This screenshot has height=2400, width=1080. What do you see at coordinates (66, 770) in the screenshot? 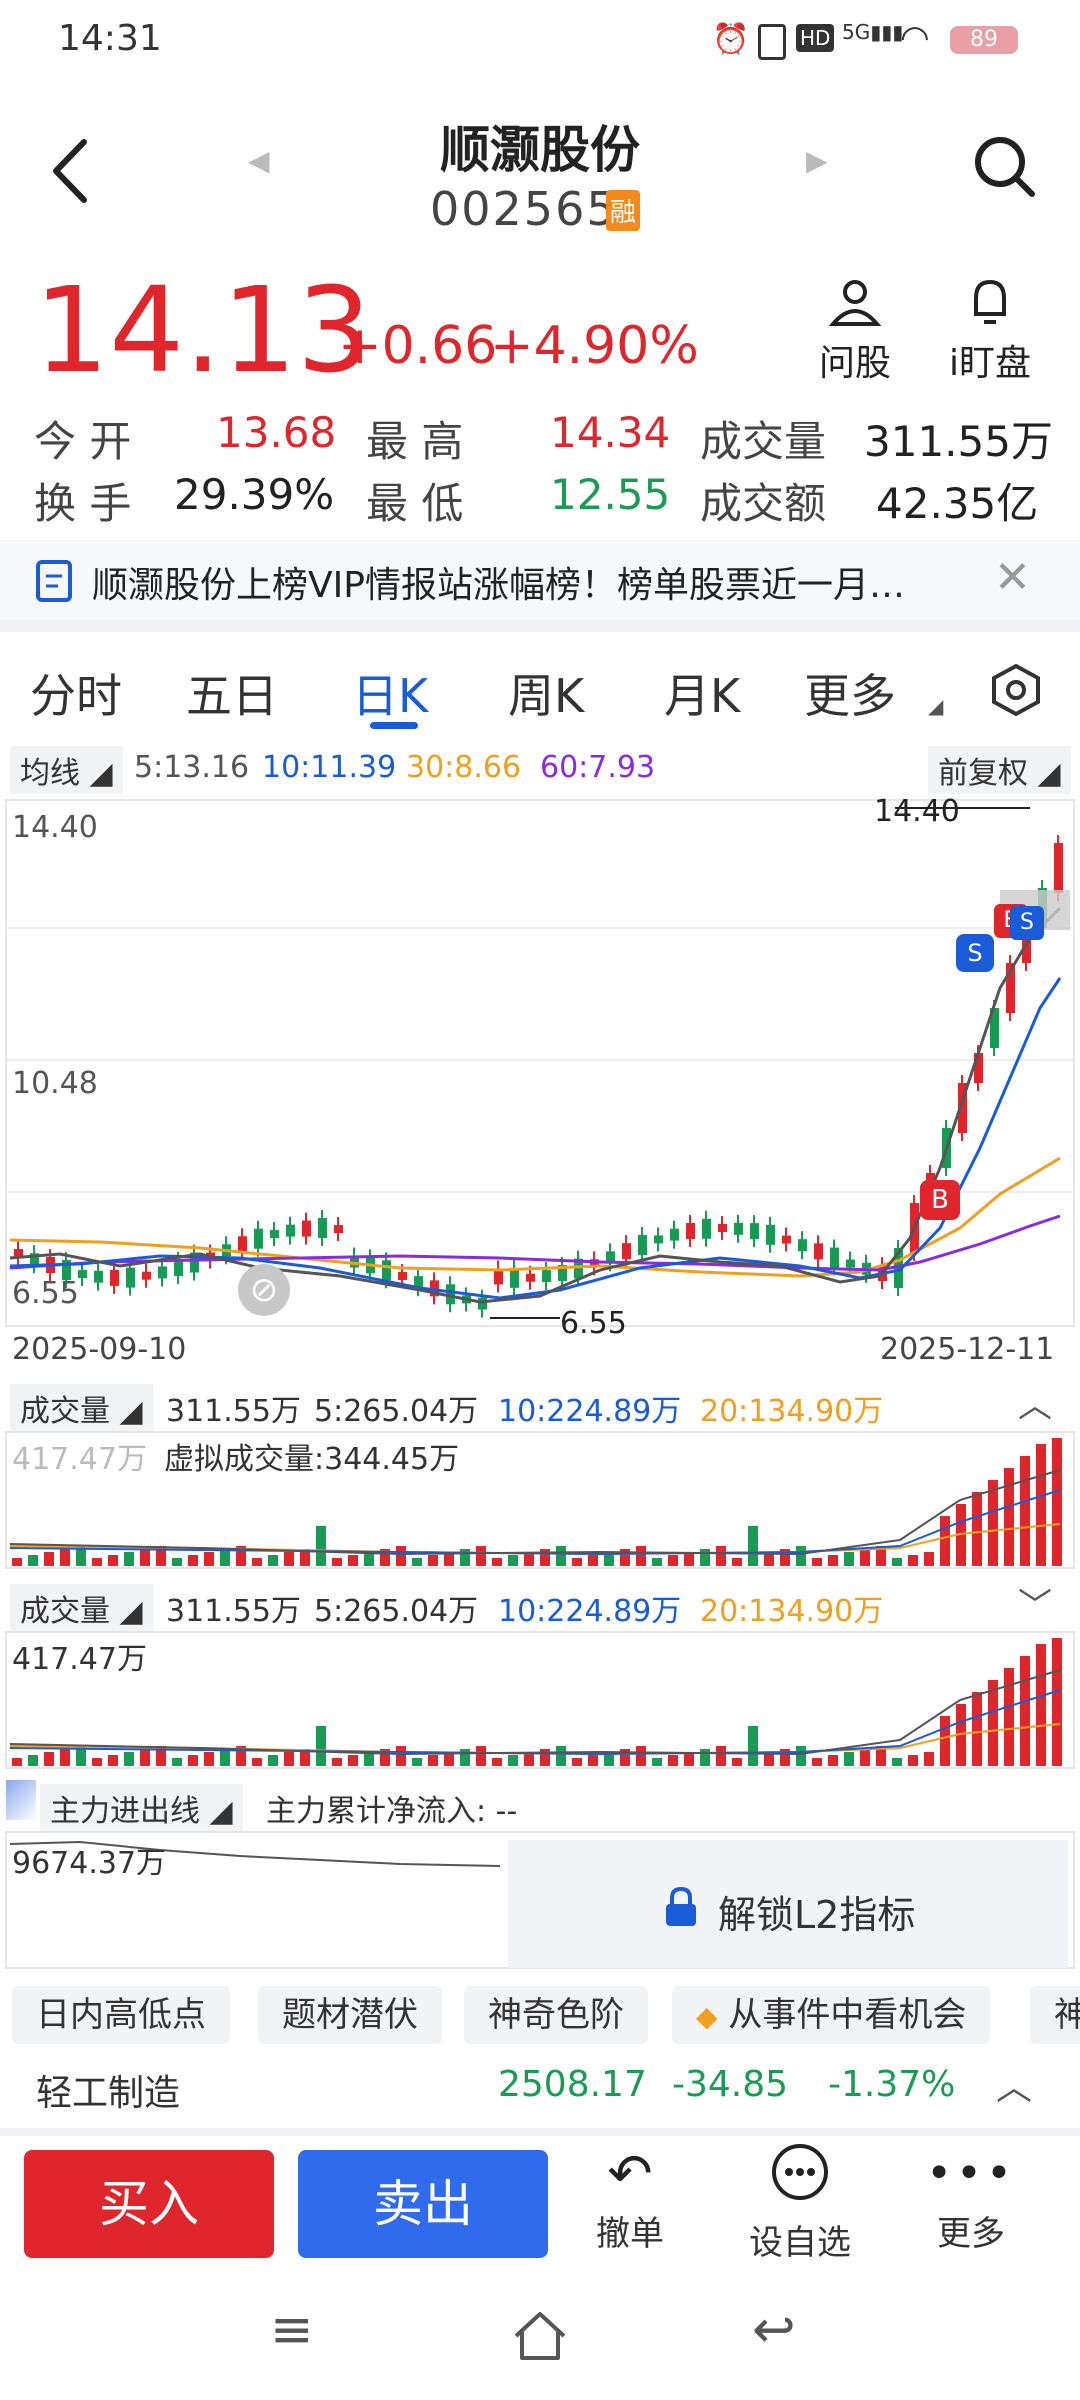
I see `ma-selector: 均线 ◢` at bounding box center [66, 770].